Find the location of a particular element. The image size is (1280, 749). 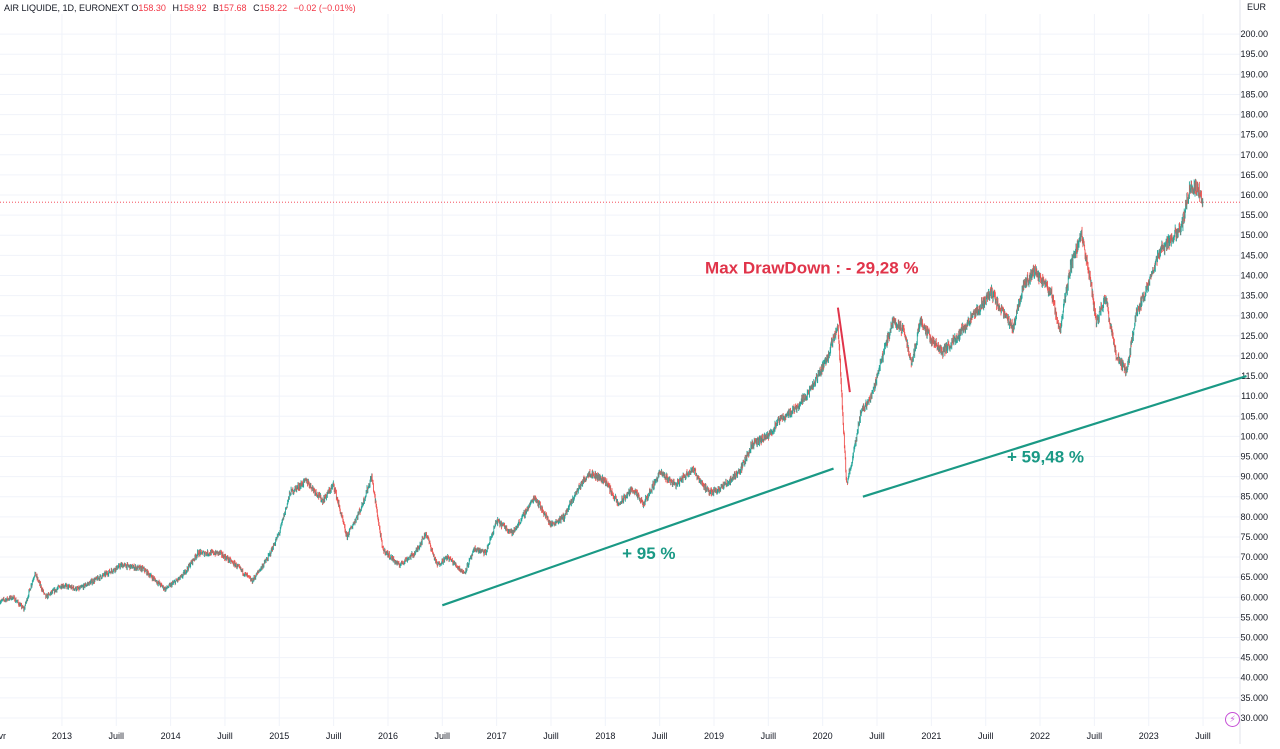

open-value: 158.30 is located at coordinates (152, 8).